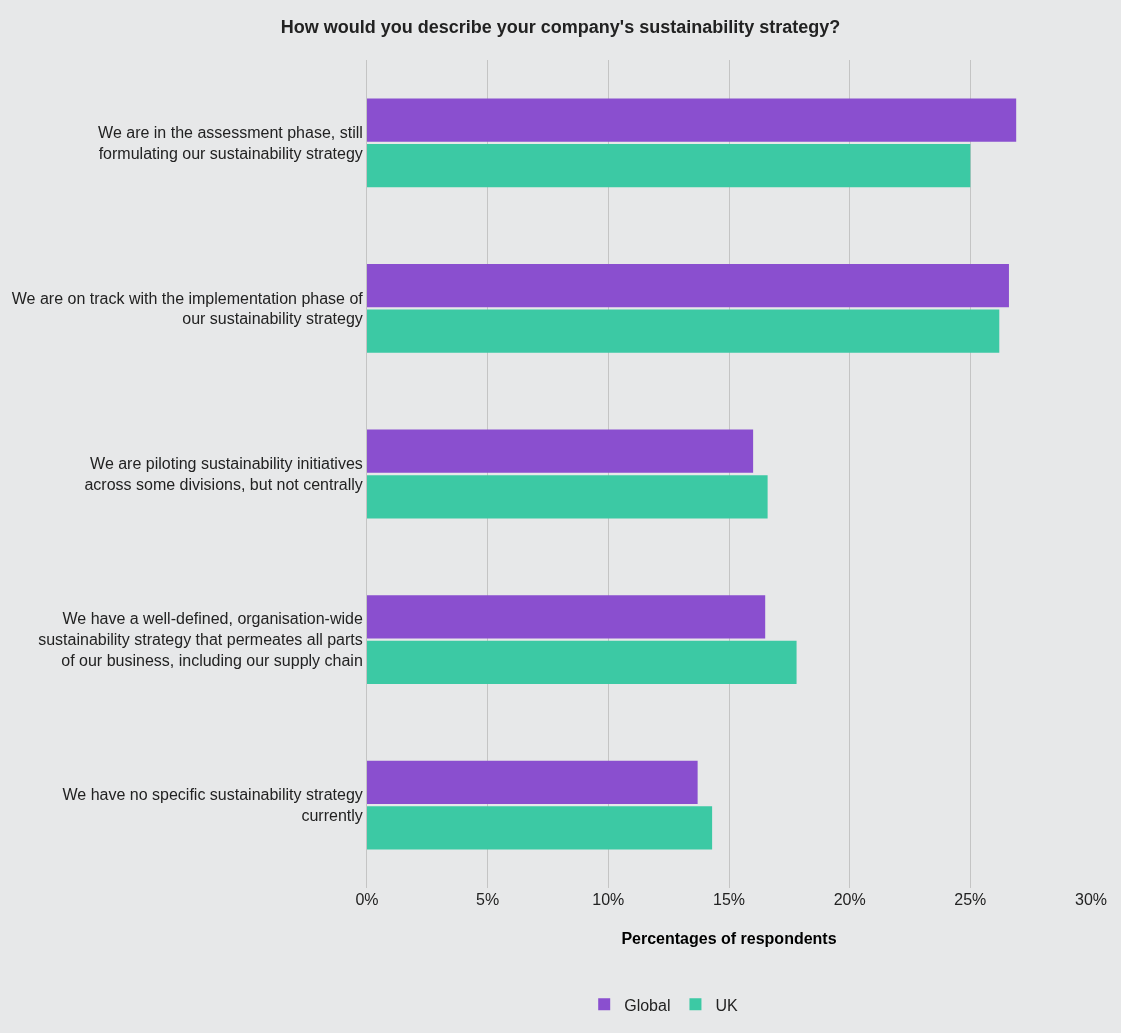 This screenshot has width=1121, height=1033. Describe the element at coordinates (726, 1005) in the screenshot. I see `legend-label: UK` at that location.